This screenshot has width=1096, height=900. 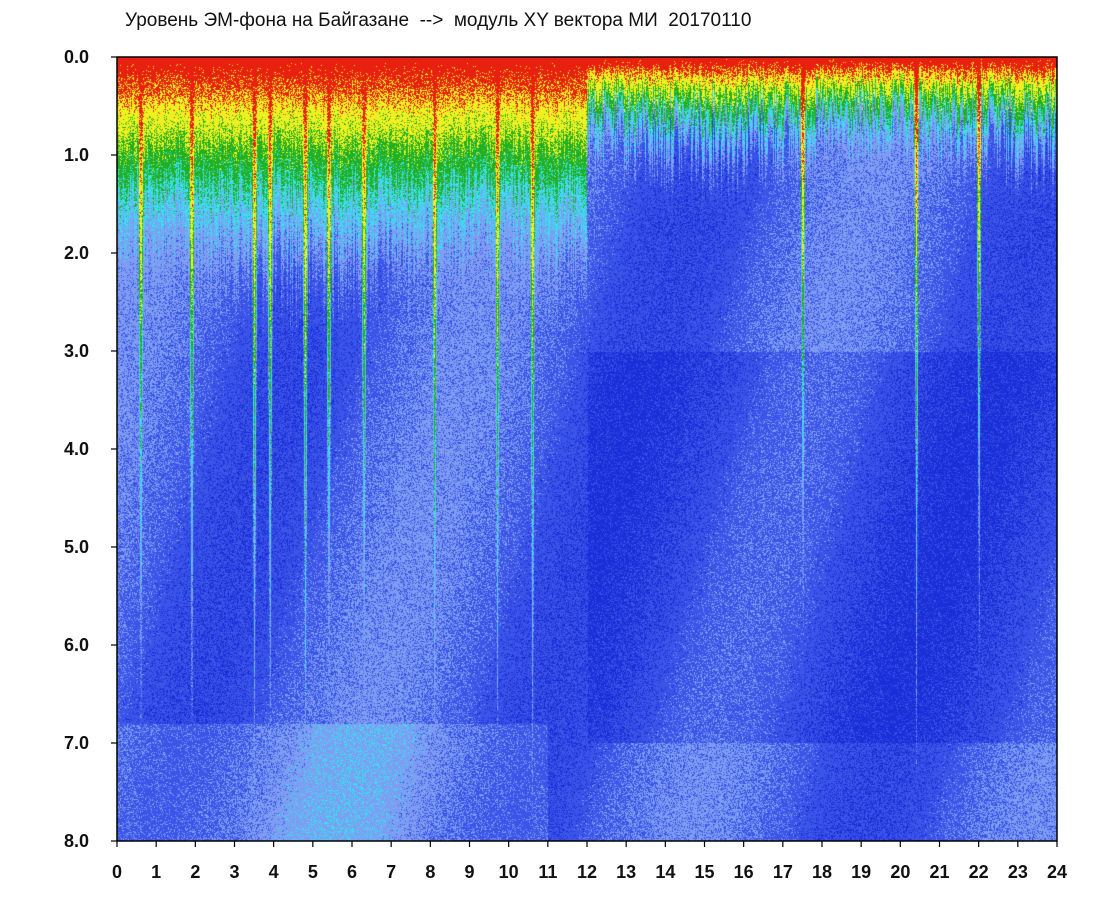 I want to click on y-tick-label: 2.0, so click(x=76, y=253).